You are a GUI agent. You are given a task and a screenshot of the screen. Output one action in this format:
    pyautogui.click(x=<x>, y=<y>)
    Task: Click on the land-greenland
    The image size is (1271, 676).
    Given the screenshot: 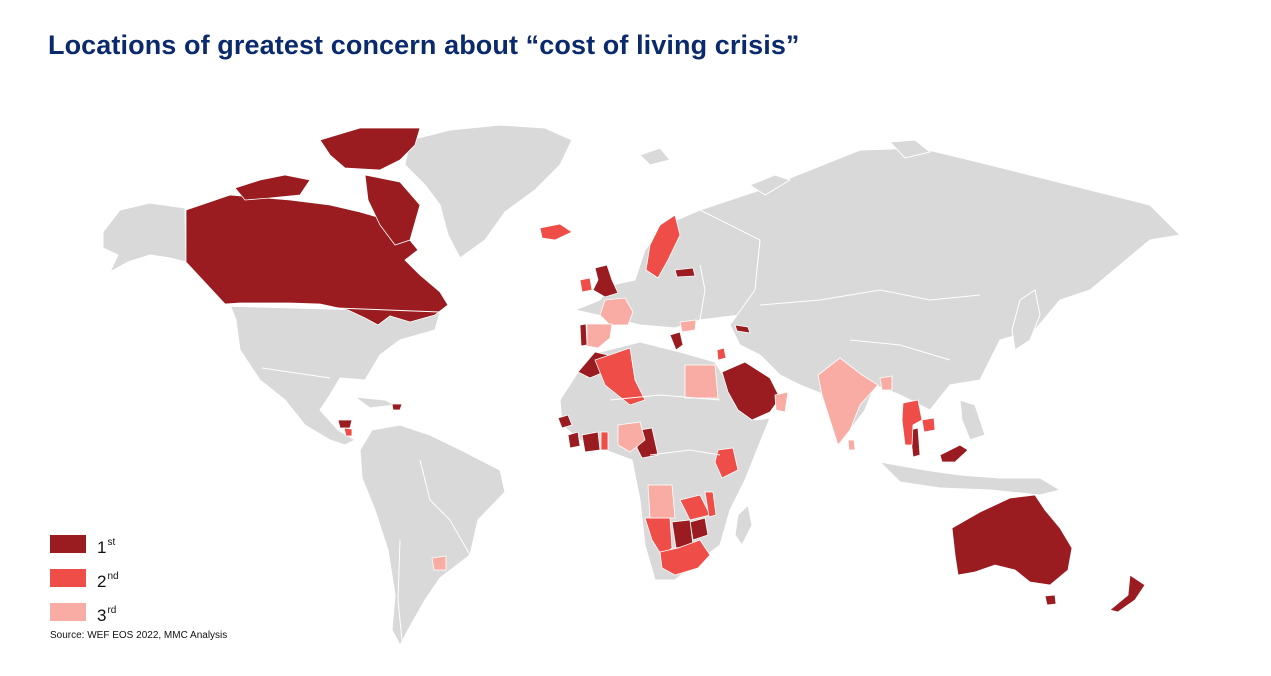 What is the action you would take?
    pyautogui.click(x=488, y=191)
    